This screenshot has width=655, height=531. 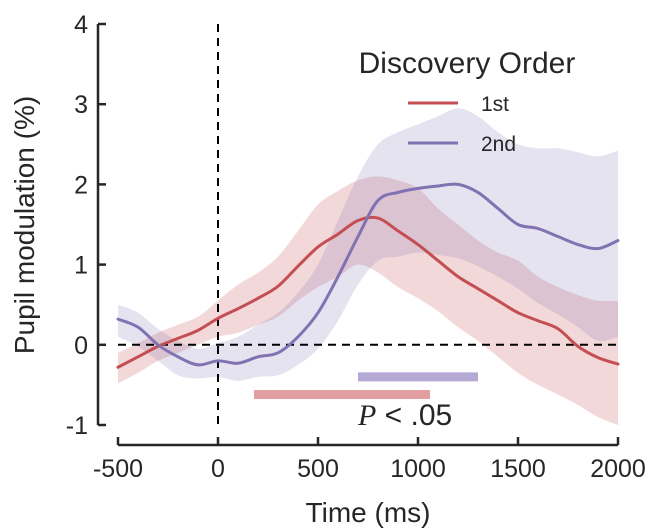 What do you see at coordinates (24, 225) in the screenshot?
I see `y-axis-label: Pupil modulation (%)` at bounding box center [24, 225].